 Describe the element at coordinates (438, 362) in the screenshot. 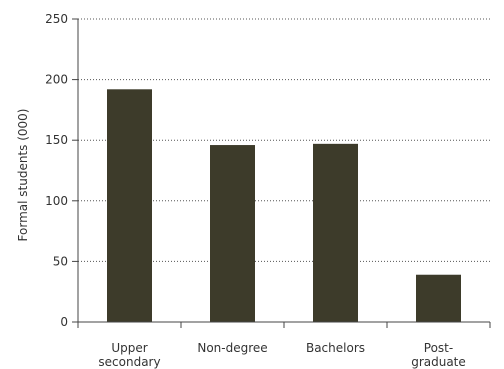

I see `x-category-label-line: graduate` at that location.